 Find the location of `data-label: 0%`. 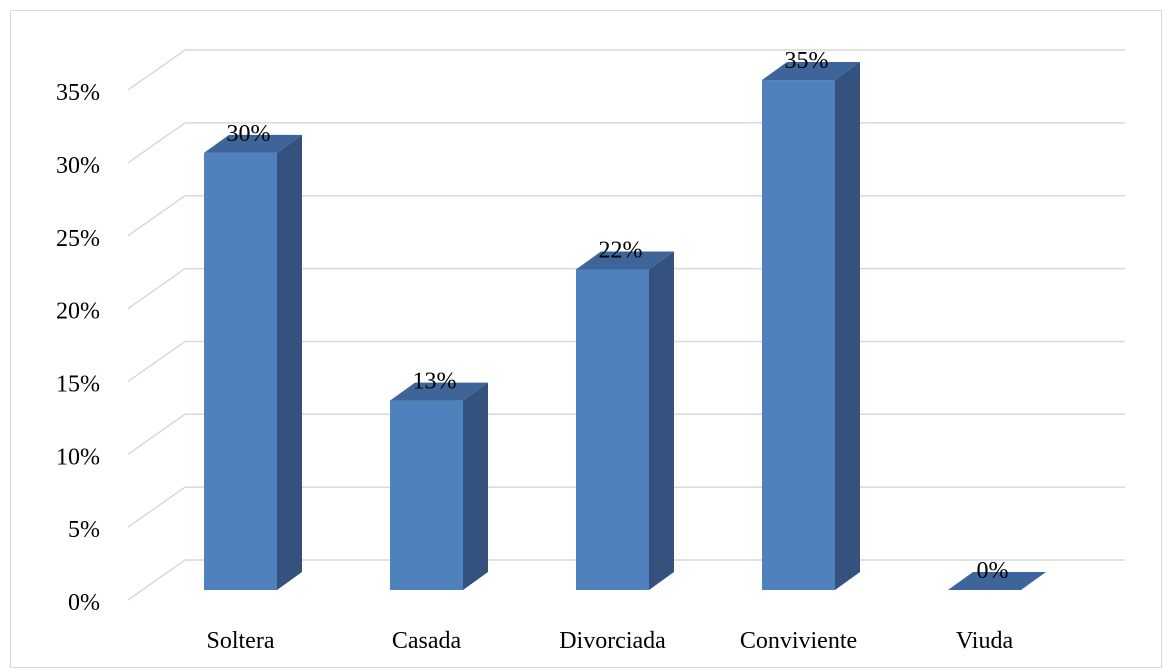

data-label: 0% is located at coordinates (993, 571).